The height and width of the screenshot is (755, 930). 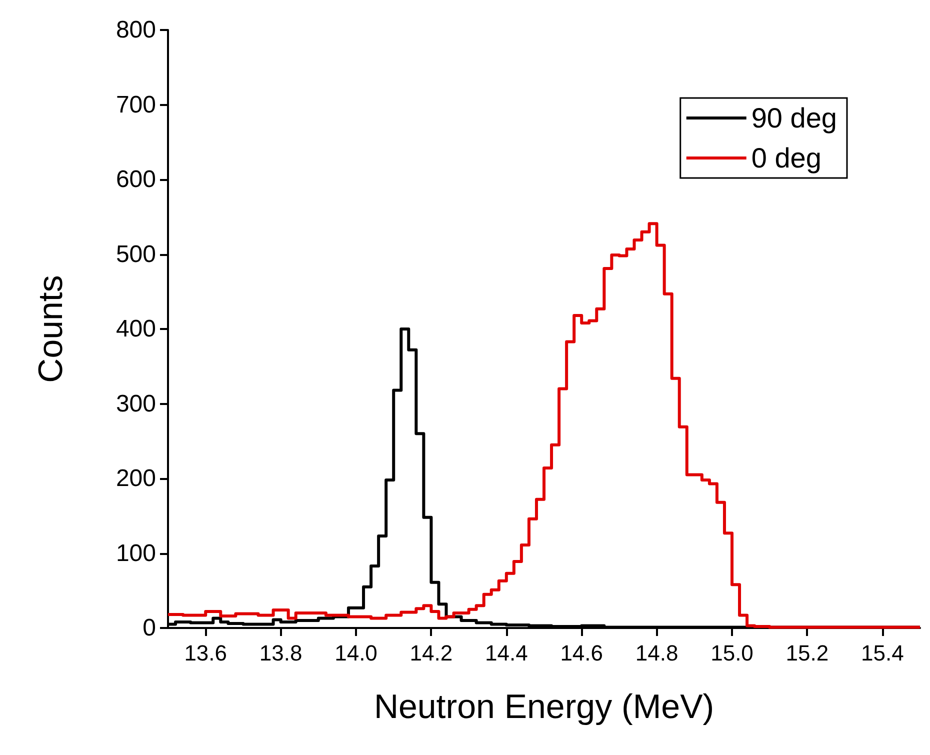 What do you see at coordinates (431, 653) in the screenshot?
I see `x-tick-label: 14.2` at bounding box center [431, 653].